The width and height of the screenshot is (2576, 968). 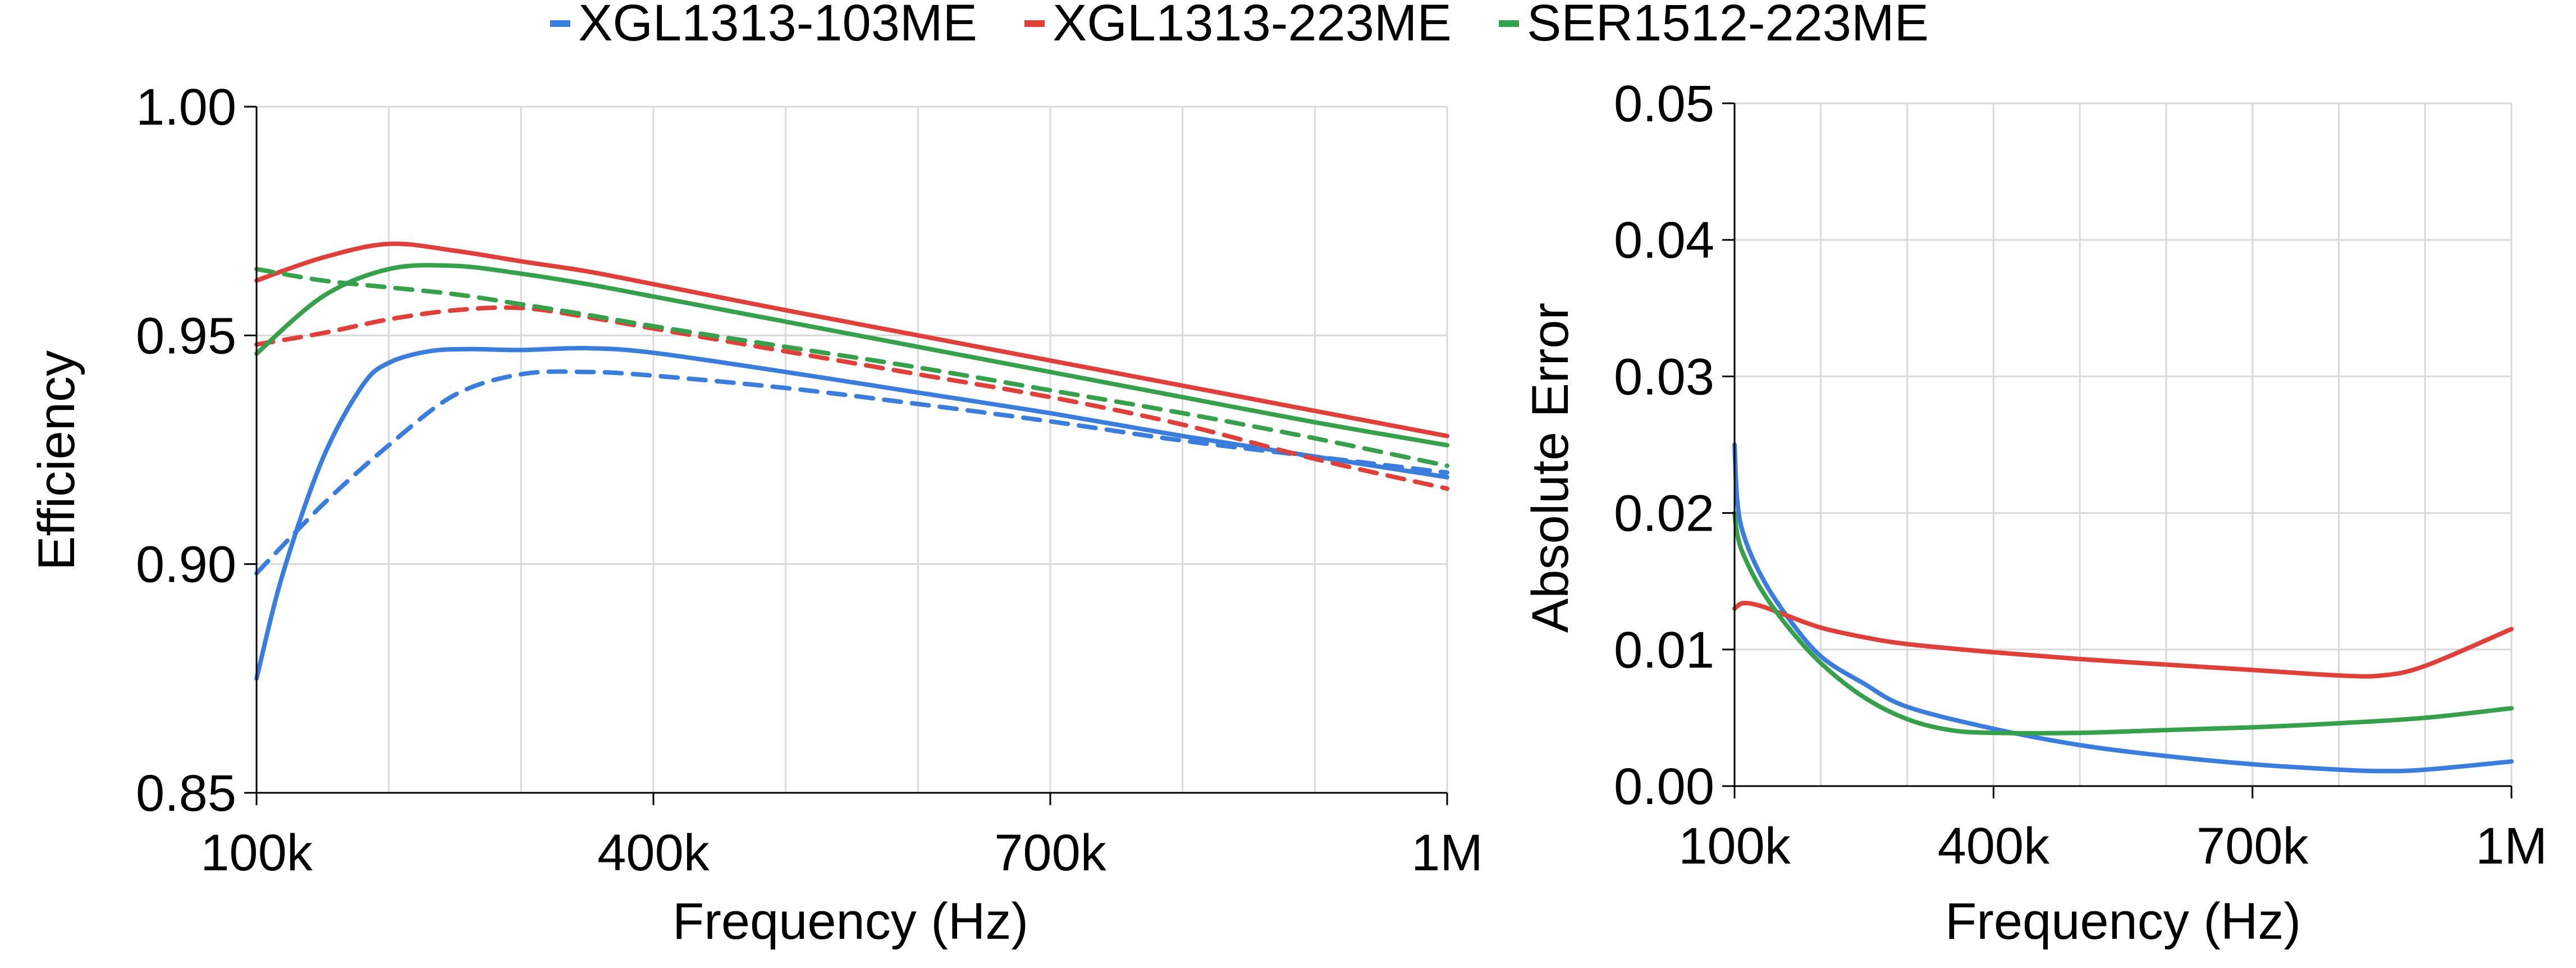 What do you see at coordinates (186, 564) in the screenshot?
I see `efficiency-chart-y-tick-label: 0.90` at bounding box center [186, 564].